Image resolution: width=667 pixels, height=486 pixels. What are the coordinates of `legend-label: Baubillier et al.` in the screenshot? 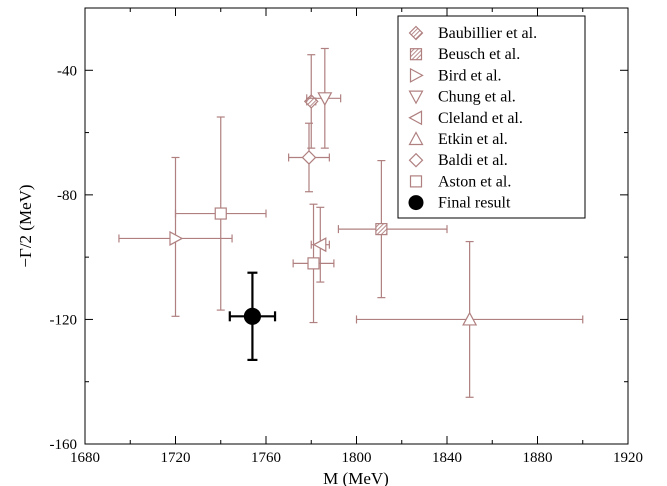 It's located at (487, 33).